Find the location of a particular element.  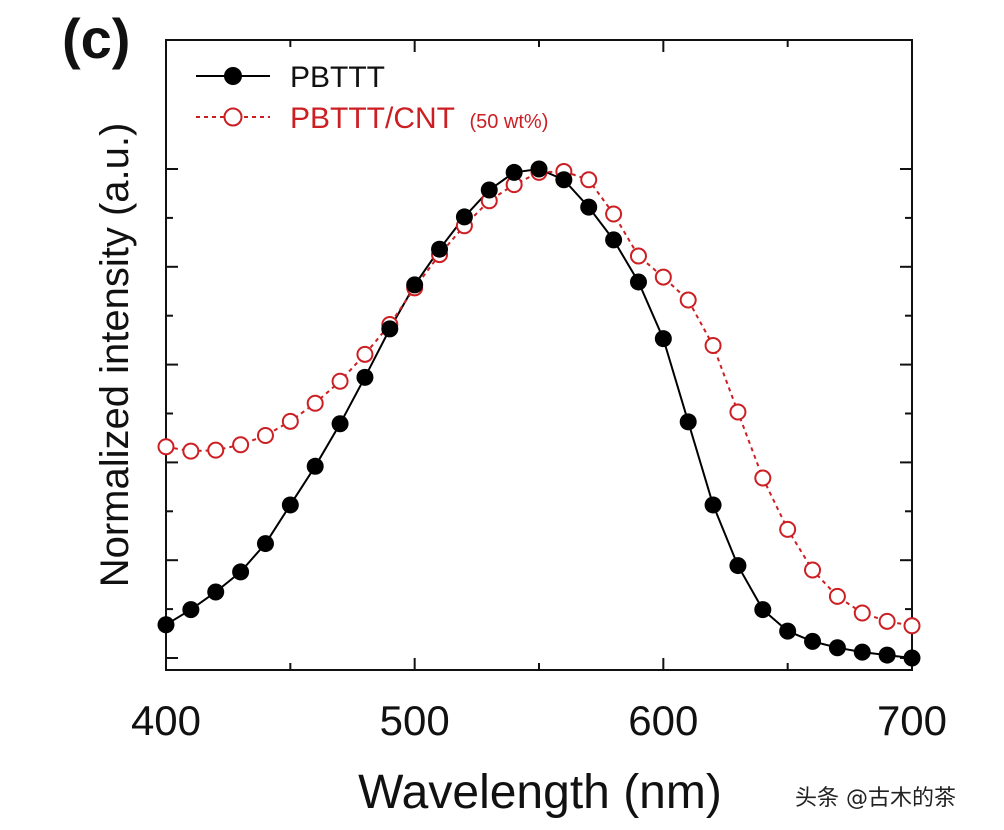

x-tick-label: 700 is located at coordinates (912, 720).